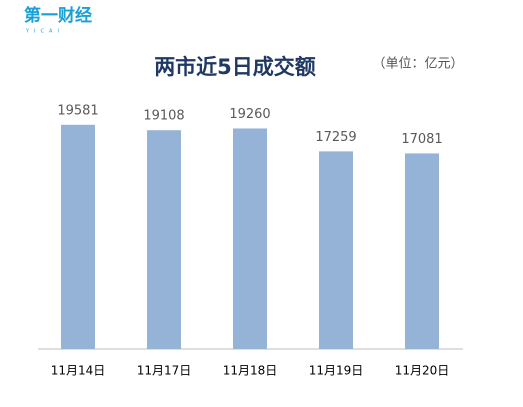 The height and width of the screenshot is (407, 523). I want to click on x-tick-label: 11月20日, so click(422, 371).